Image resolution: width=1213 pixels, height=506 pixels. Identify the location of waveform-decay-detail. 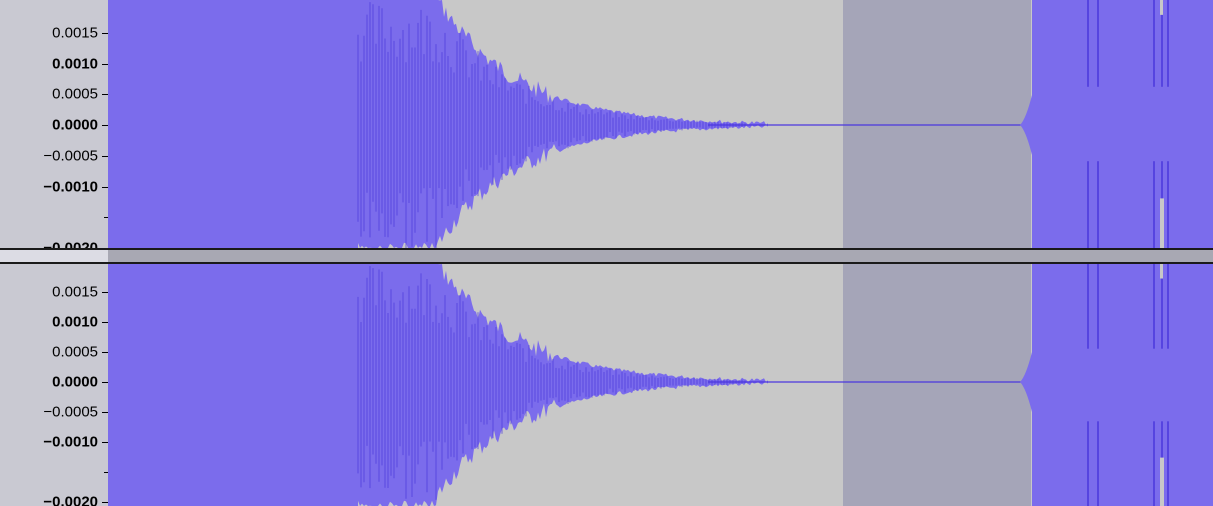
(551, 383).